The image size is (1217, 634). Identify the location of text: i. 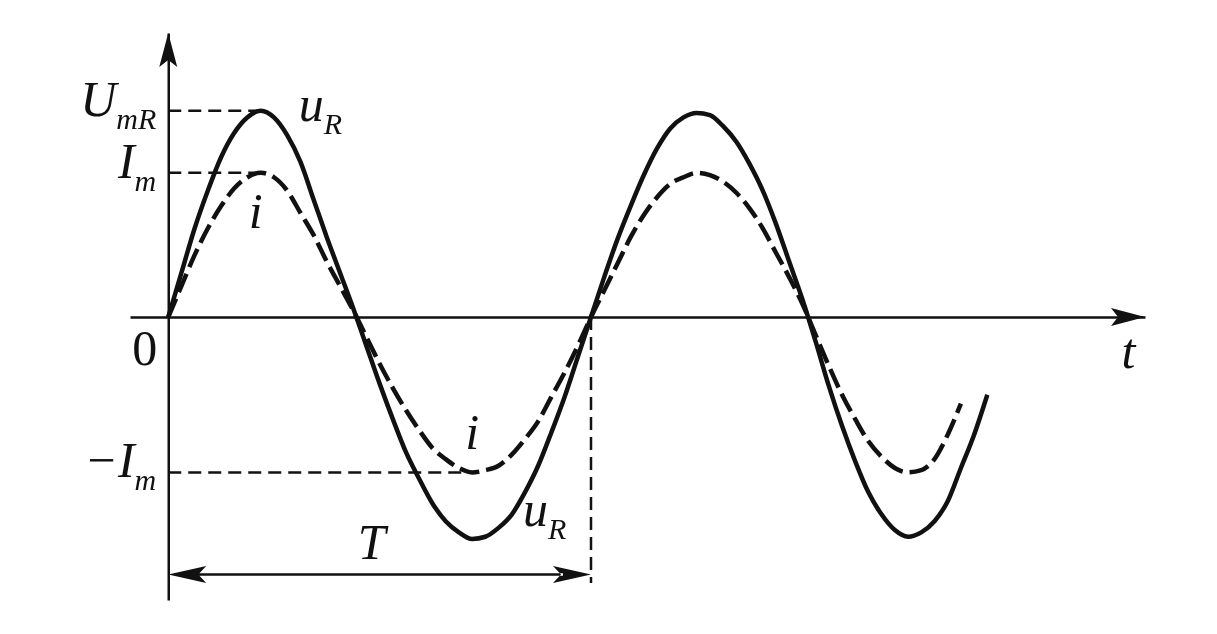
(472, 432).